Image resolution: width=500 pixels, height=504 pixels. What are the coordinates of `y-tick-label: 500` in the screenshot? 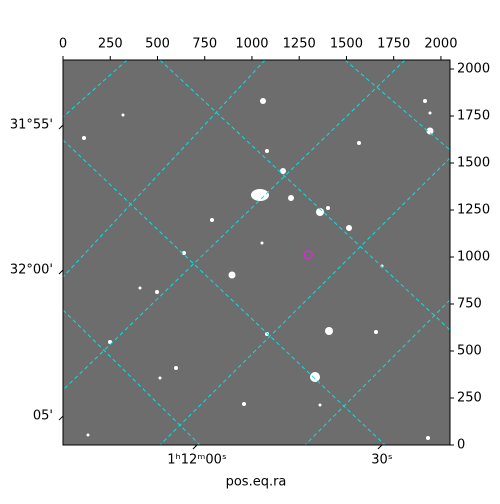 It's located at (469, 351).